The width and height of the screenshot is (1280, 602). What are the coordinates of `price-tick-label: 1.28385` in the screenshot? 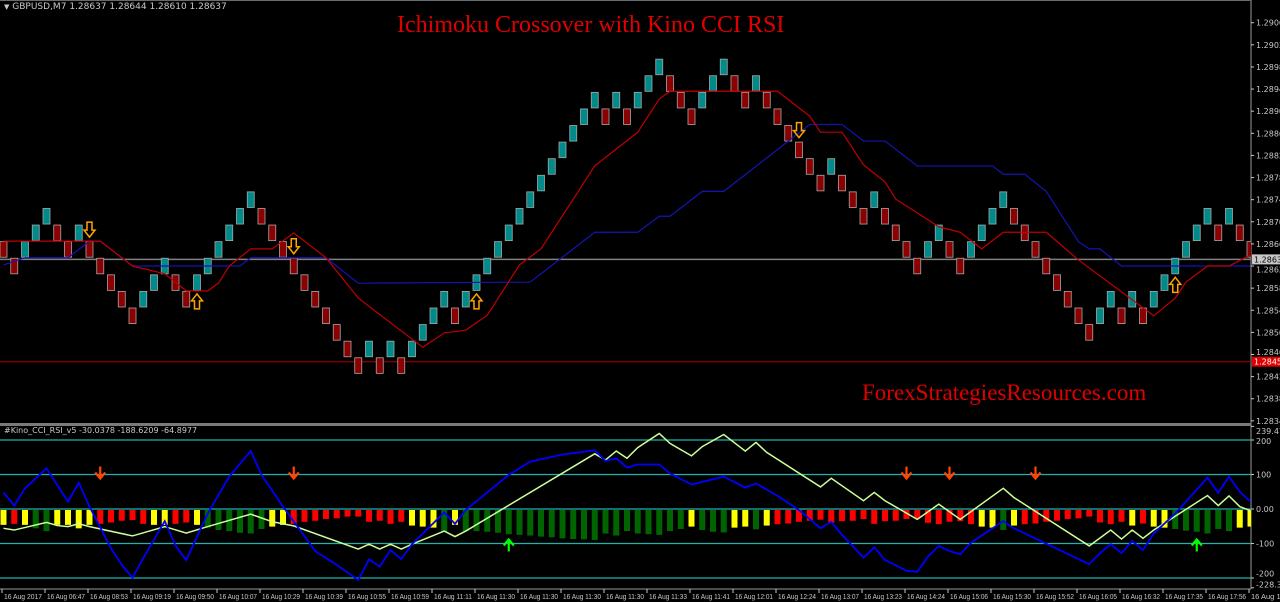 It's located at (1268, 399).